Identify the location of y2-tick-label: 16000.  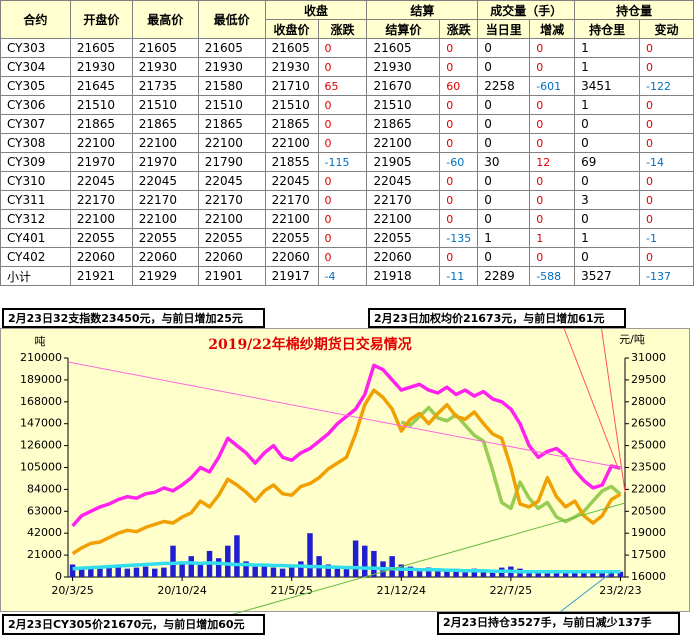
(648, 576).